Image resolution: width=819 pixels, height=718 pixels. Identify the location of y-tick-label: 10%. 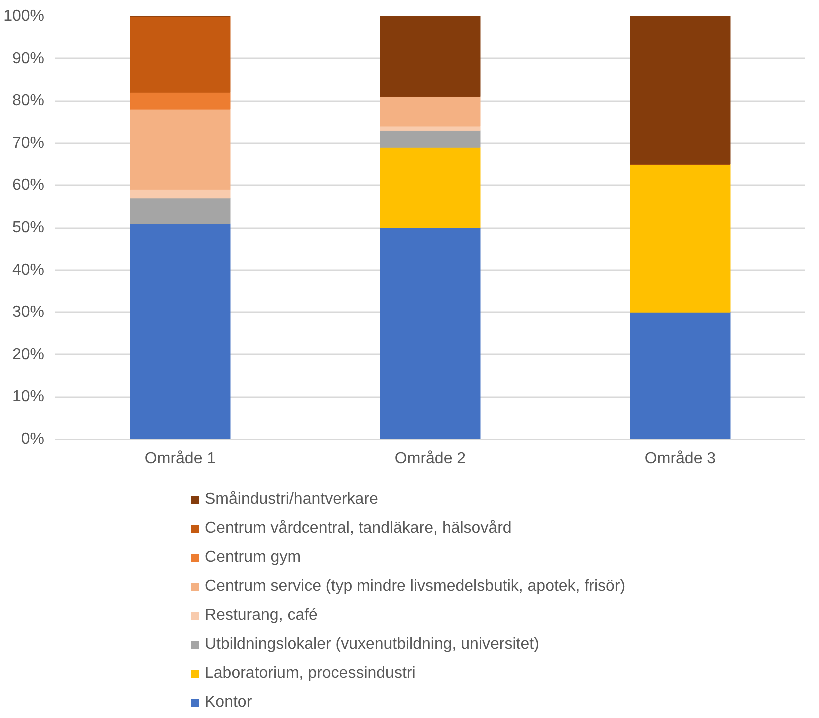
(28, 397).